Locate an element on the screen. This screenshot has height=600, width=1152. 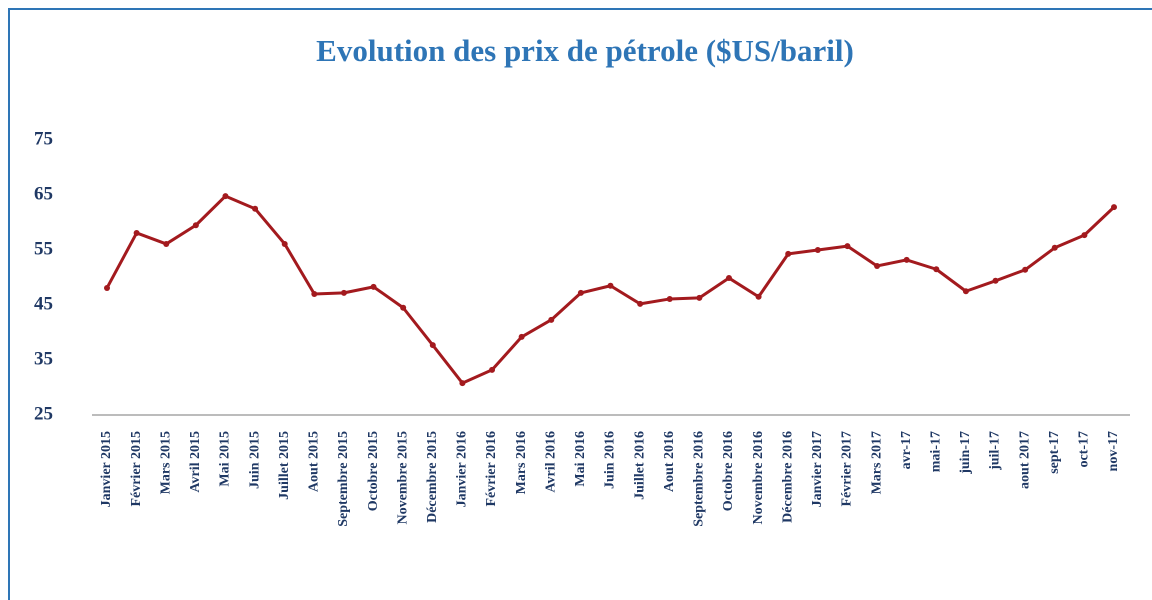
x-tick-label: Février 2017 is located at coordinates (847, 469).